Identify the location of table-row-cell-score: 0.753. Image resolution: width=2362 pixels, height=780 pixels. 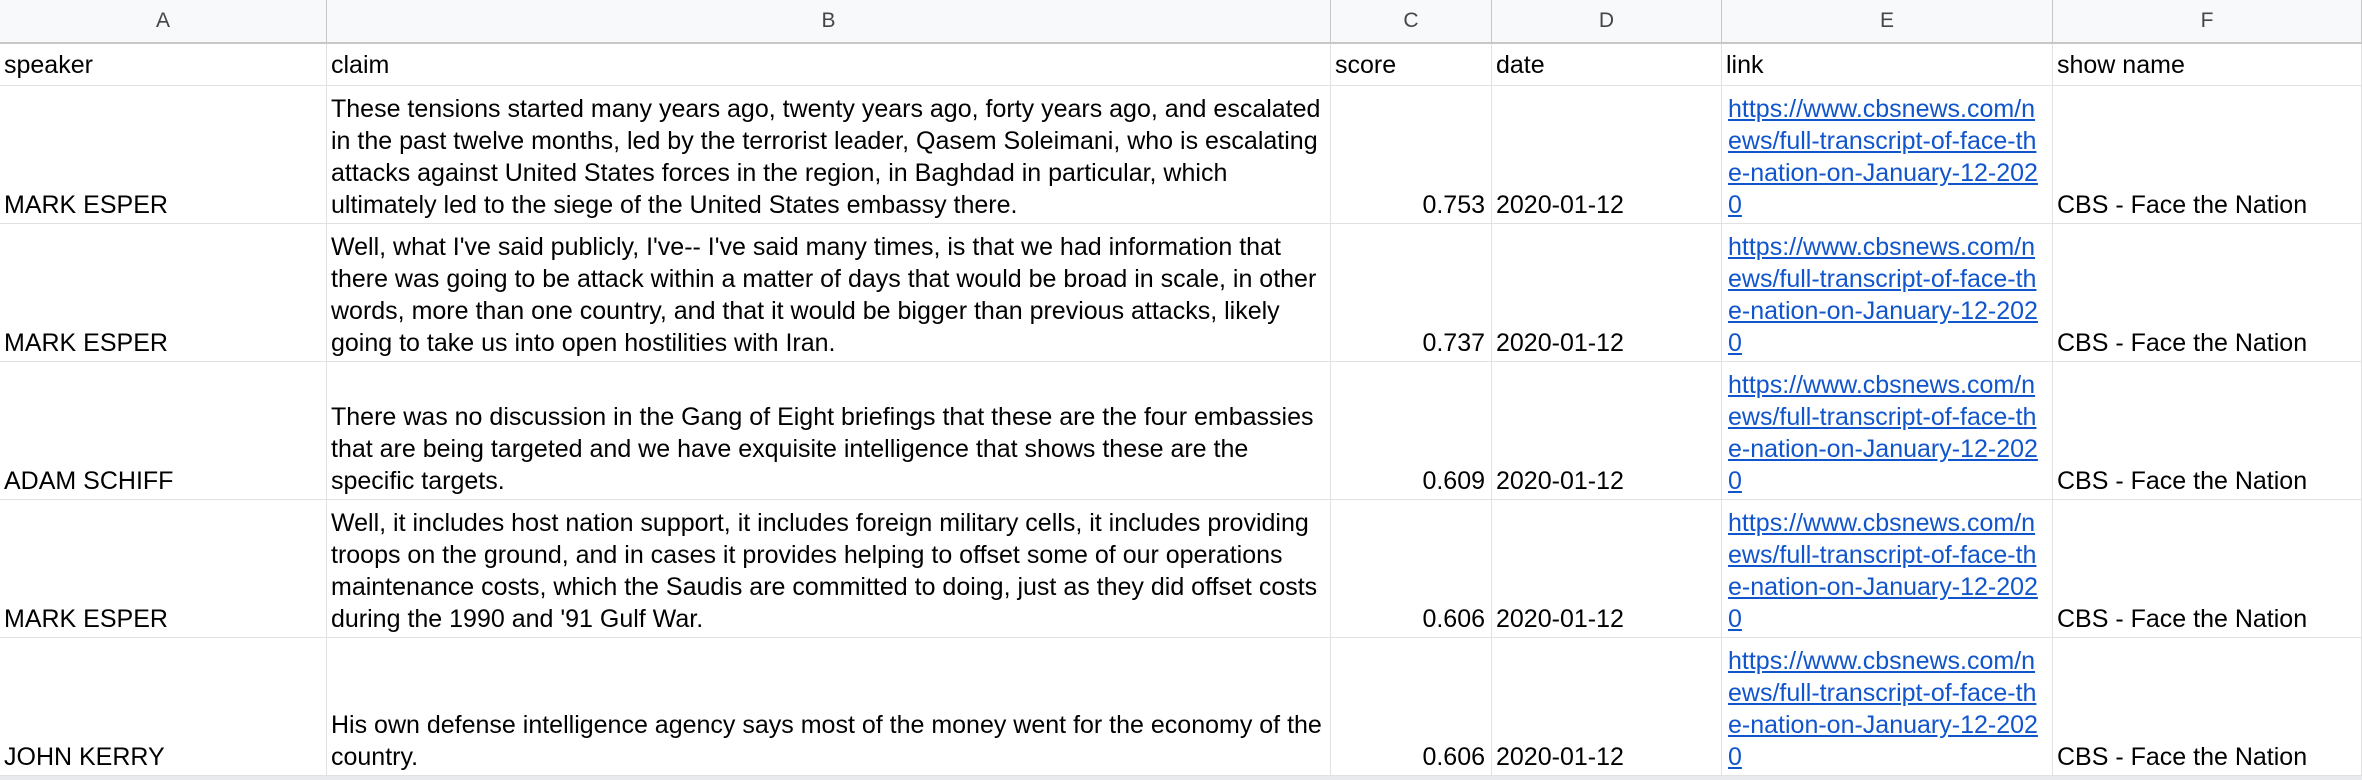
(1411, 155).